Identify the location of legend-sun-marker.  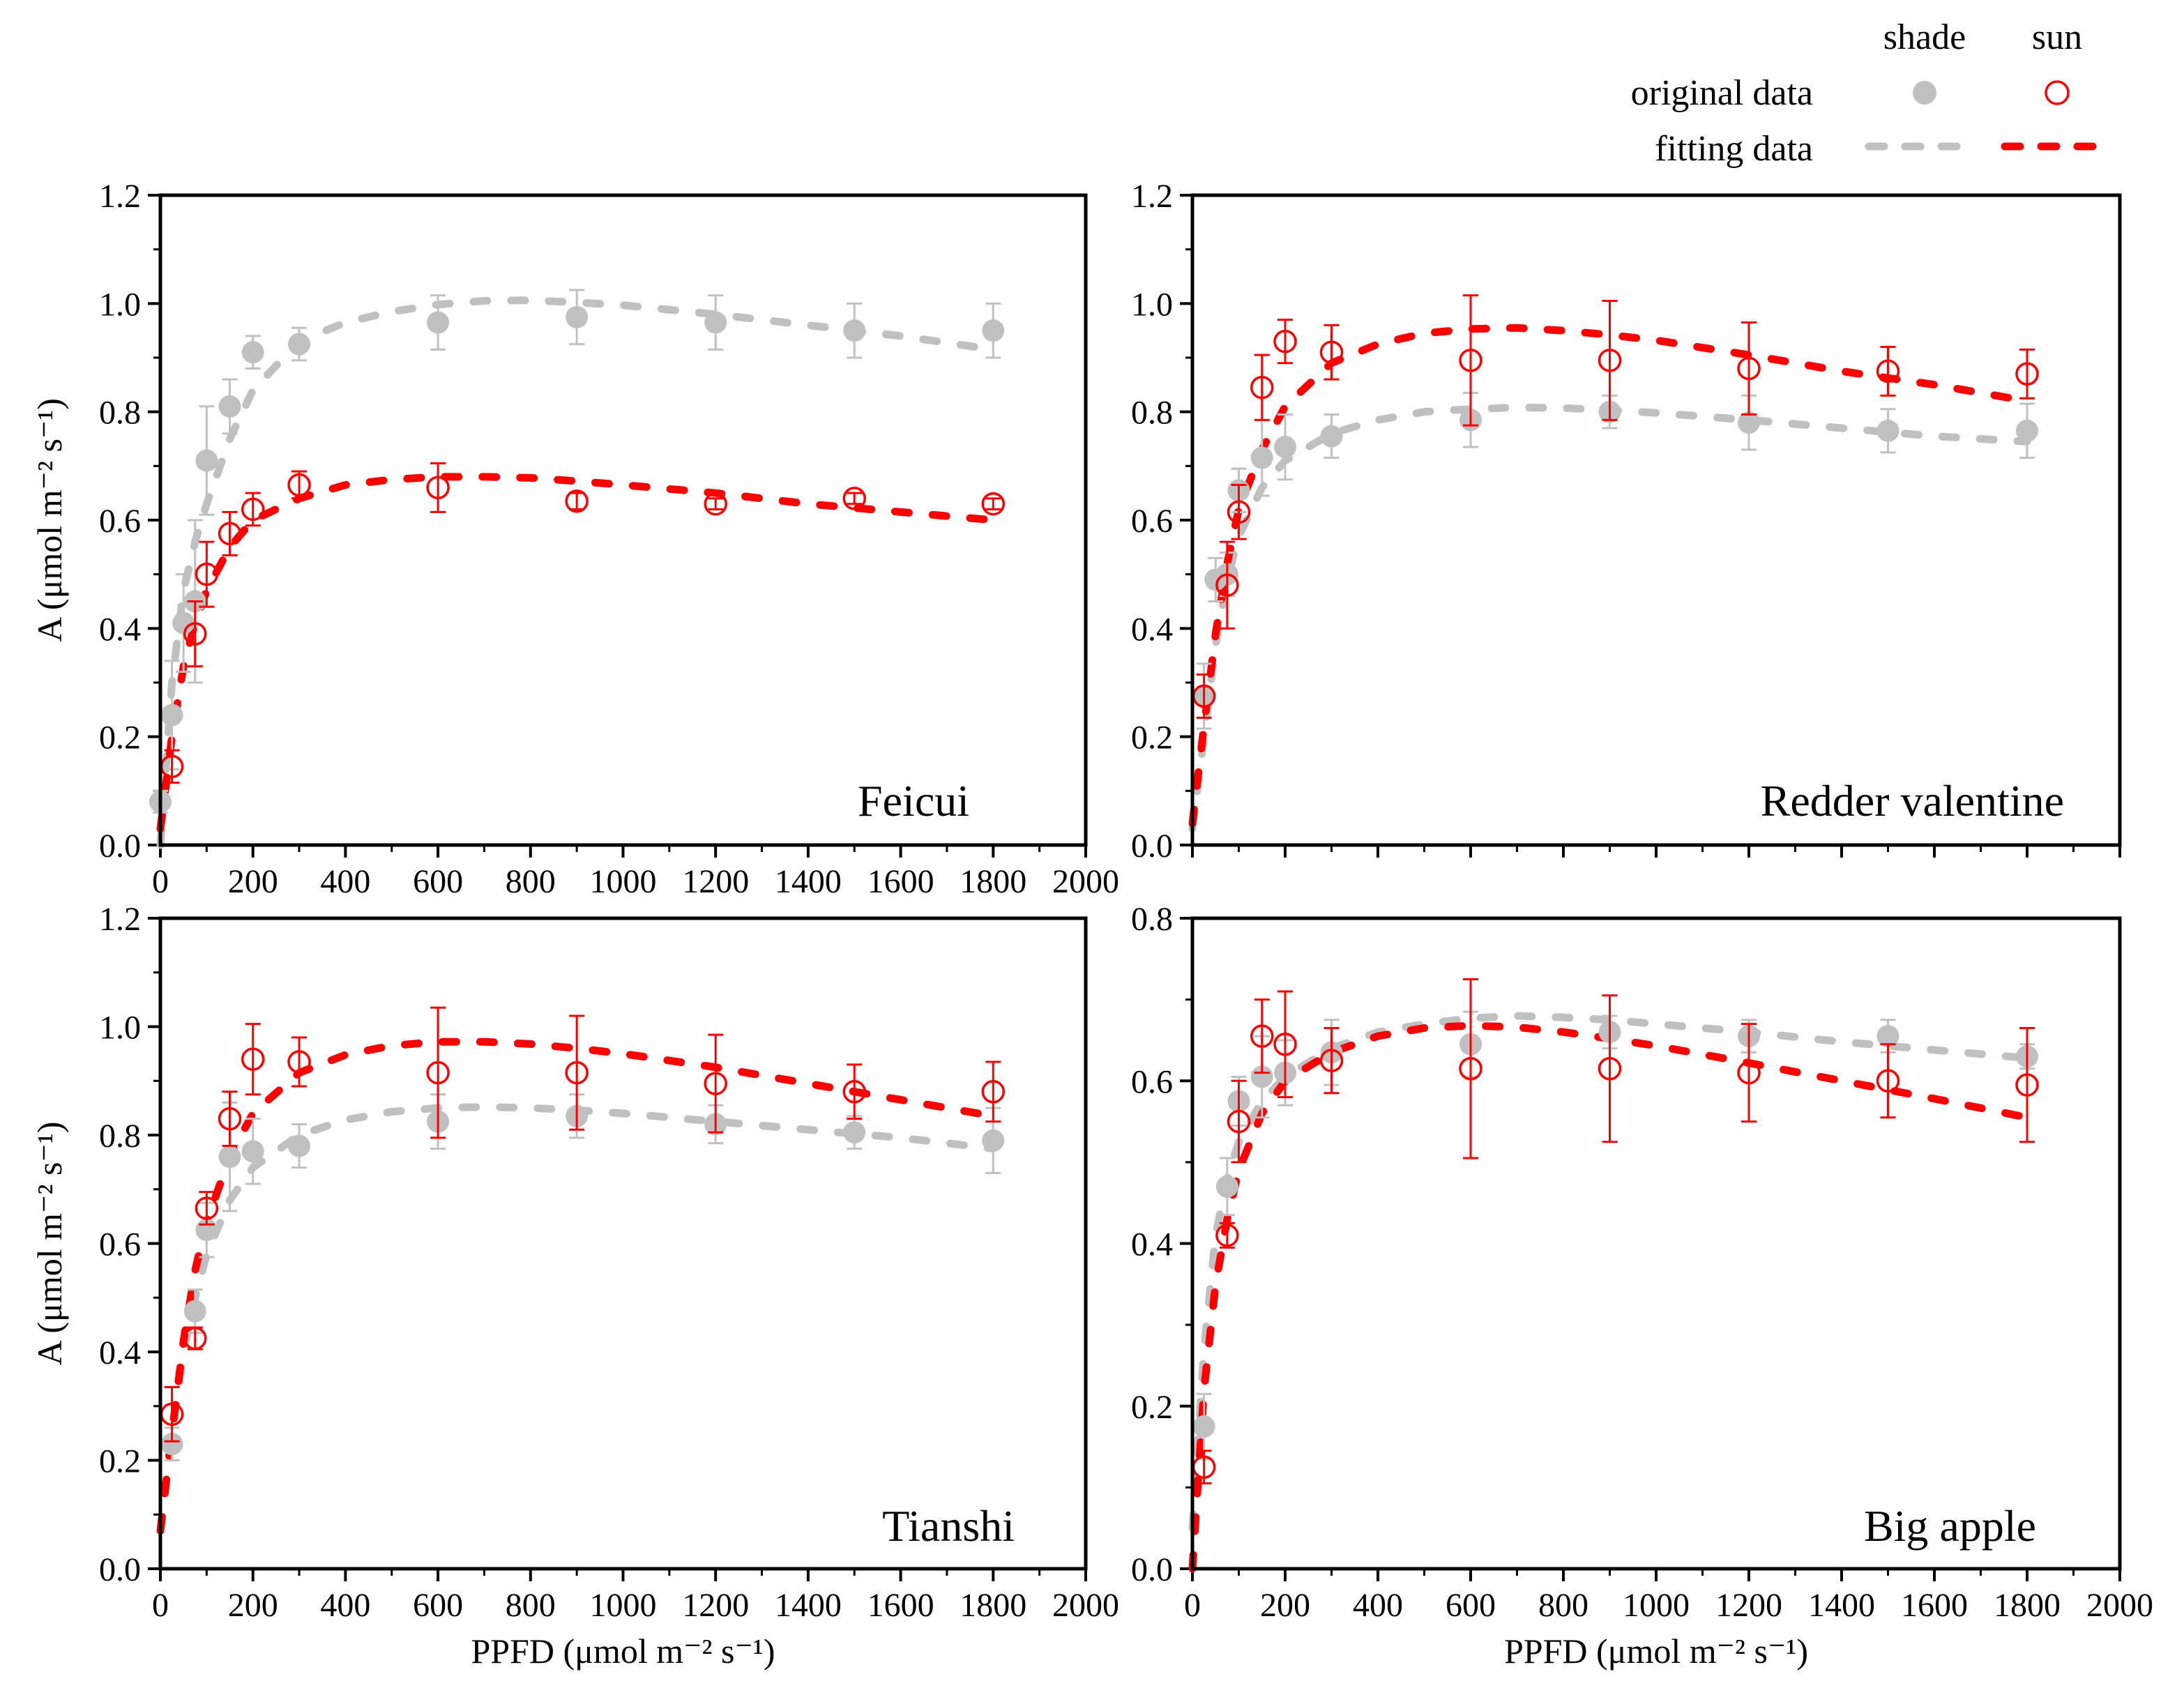
(2057, 92).